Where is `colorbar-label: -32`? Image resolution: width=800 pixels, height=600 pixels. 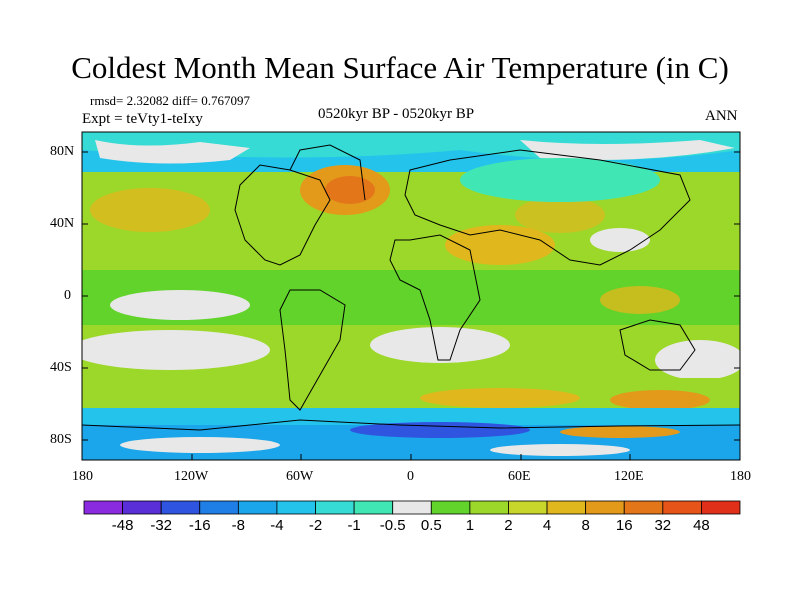
colorbar-label: -32 is located at coordinates (161, 525).